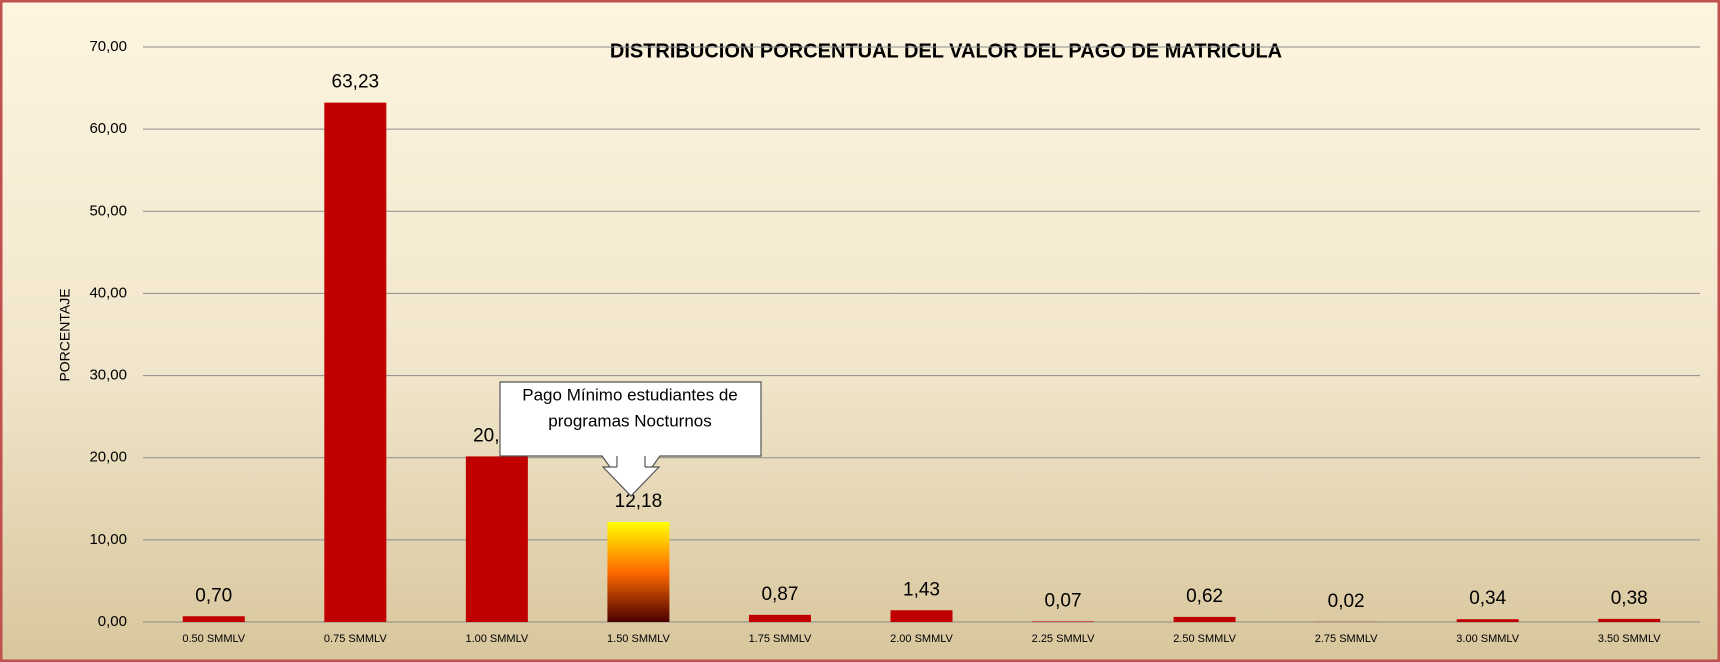  I want to click on y-tick-label: 0,00, so click(112, 621).